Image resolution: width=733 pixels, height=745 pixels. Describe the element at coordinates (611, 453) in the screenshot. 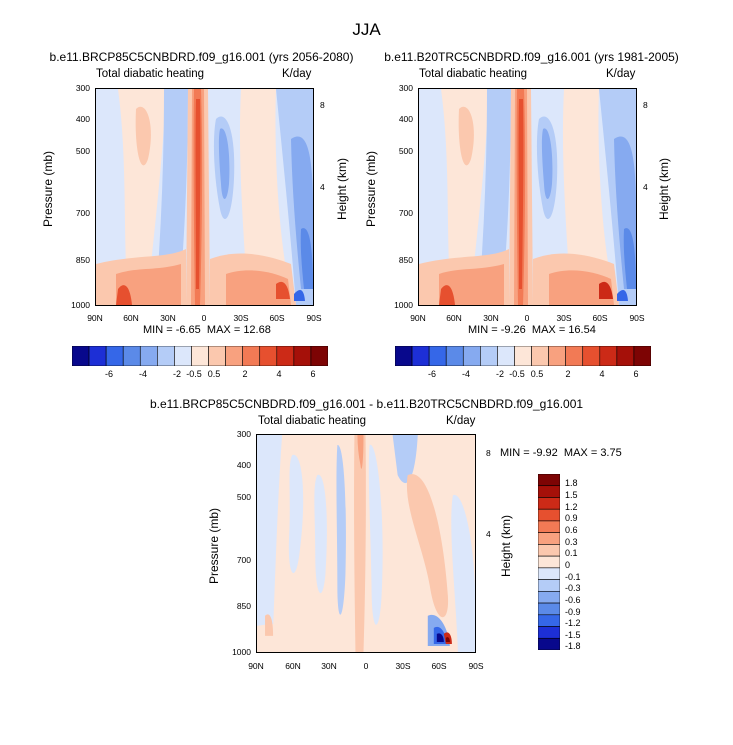

I see `max-value: 3.75` at that location.